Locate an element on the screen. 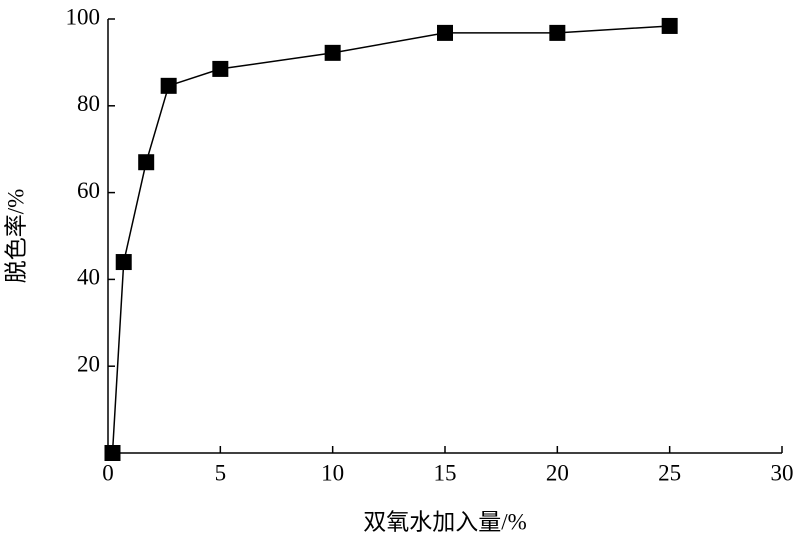 This screenshot has width=800, height=549. y-axis-label: 脱色率/% is located at coordinates (15, 236).